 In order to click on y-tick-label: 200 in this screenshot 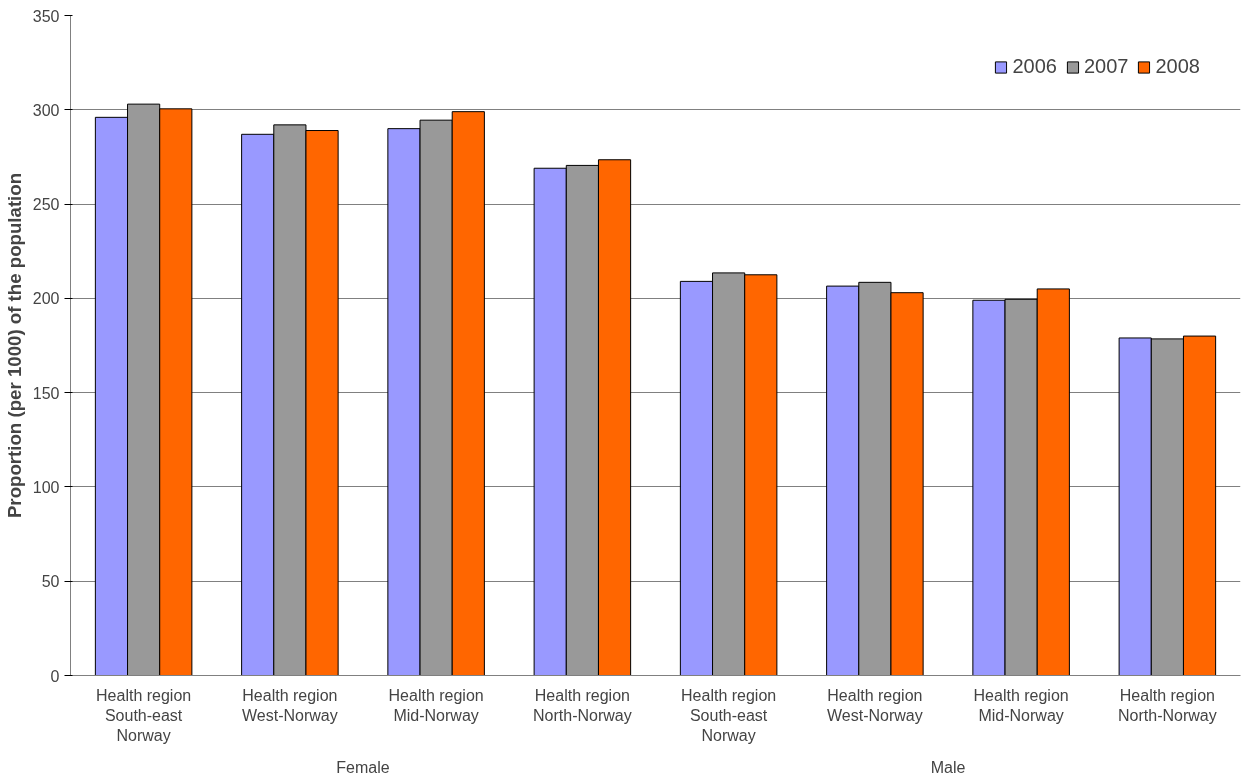, I will do `click(46, 299)`.